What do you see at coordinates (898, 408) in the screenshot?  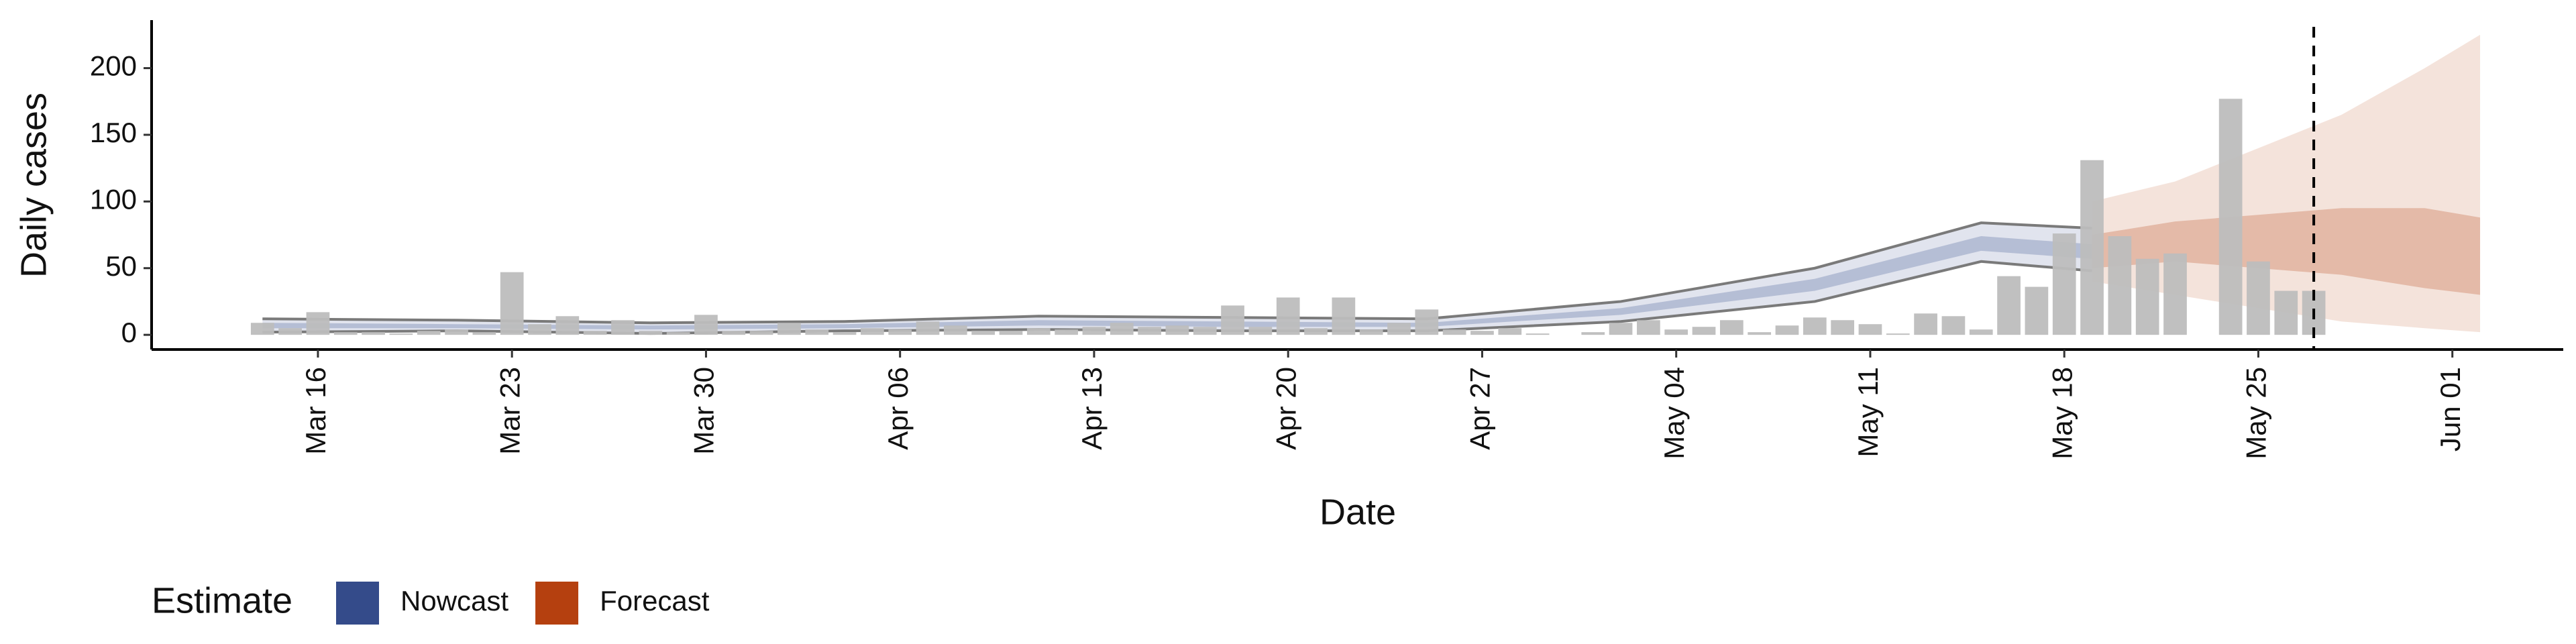 I see `x-tick-label: Apr 06` at bounding box center [898, 408].